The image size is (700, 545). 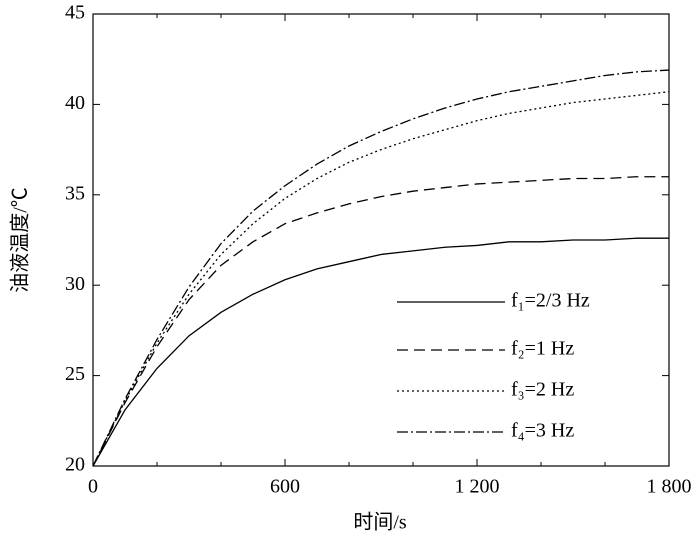 What do you see at coordinates (75, 284) in the screenshot?
I see `y-tick-label: 30` at bounding box center [75, 284].